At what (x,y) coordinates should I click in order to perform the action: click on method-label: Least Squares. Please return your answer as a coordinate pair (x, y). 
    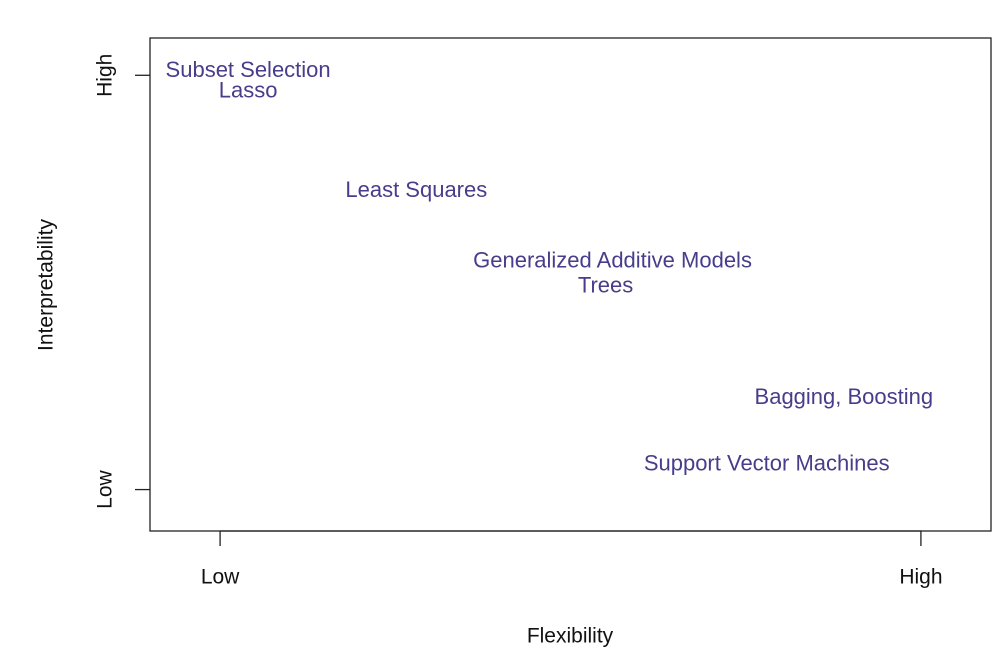
    Looking at the image, I should click on (416, 189).